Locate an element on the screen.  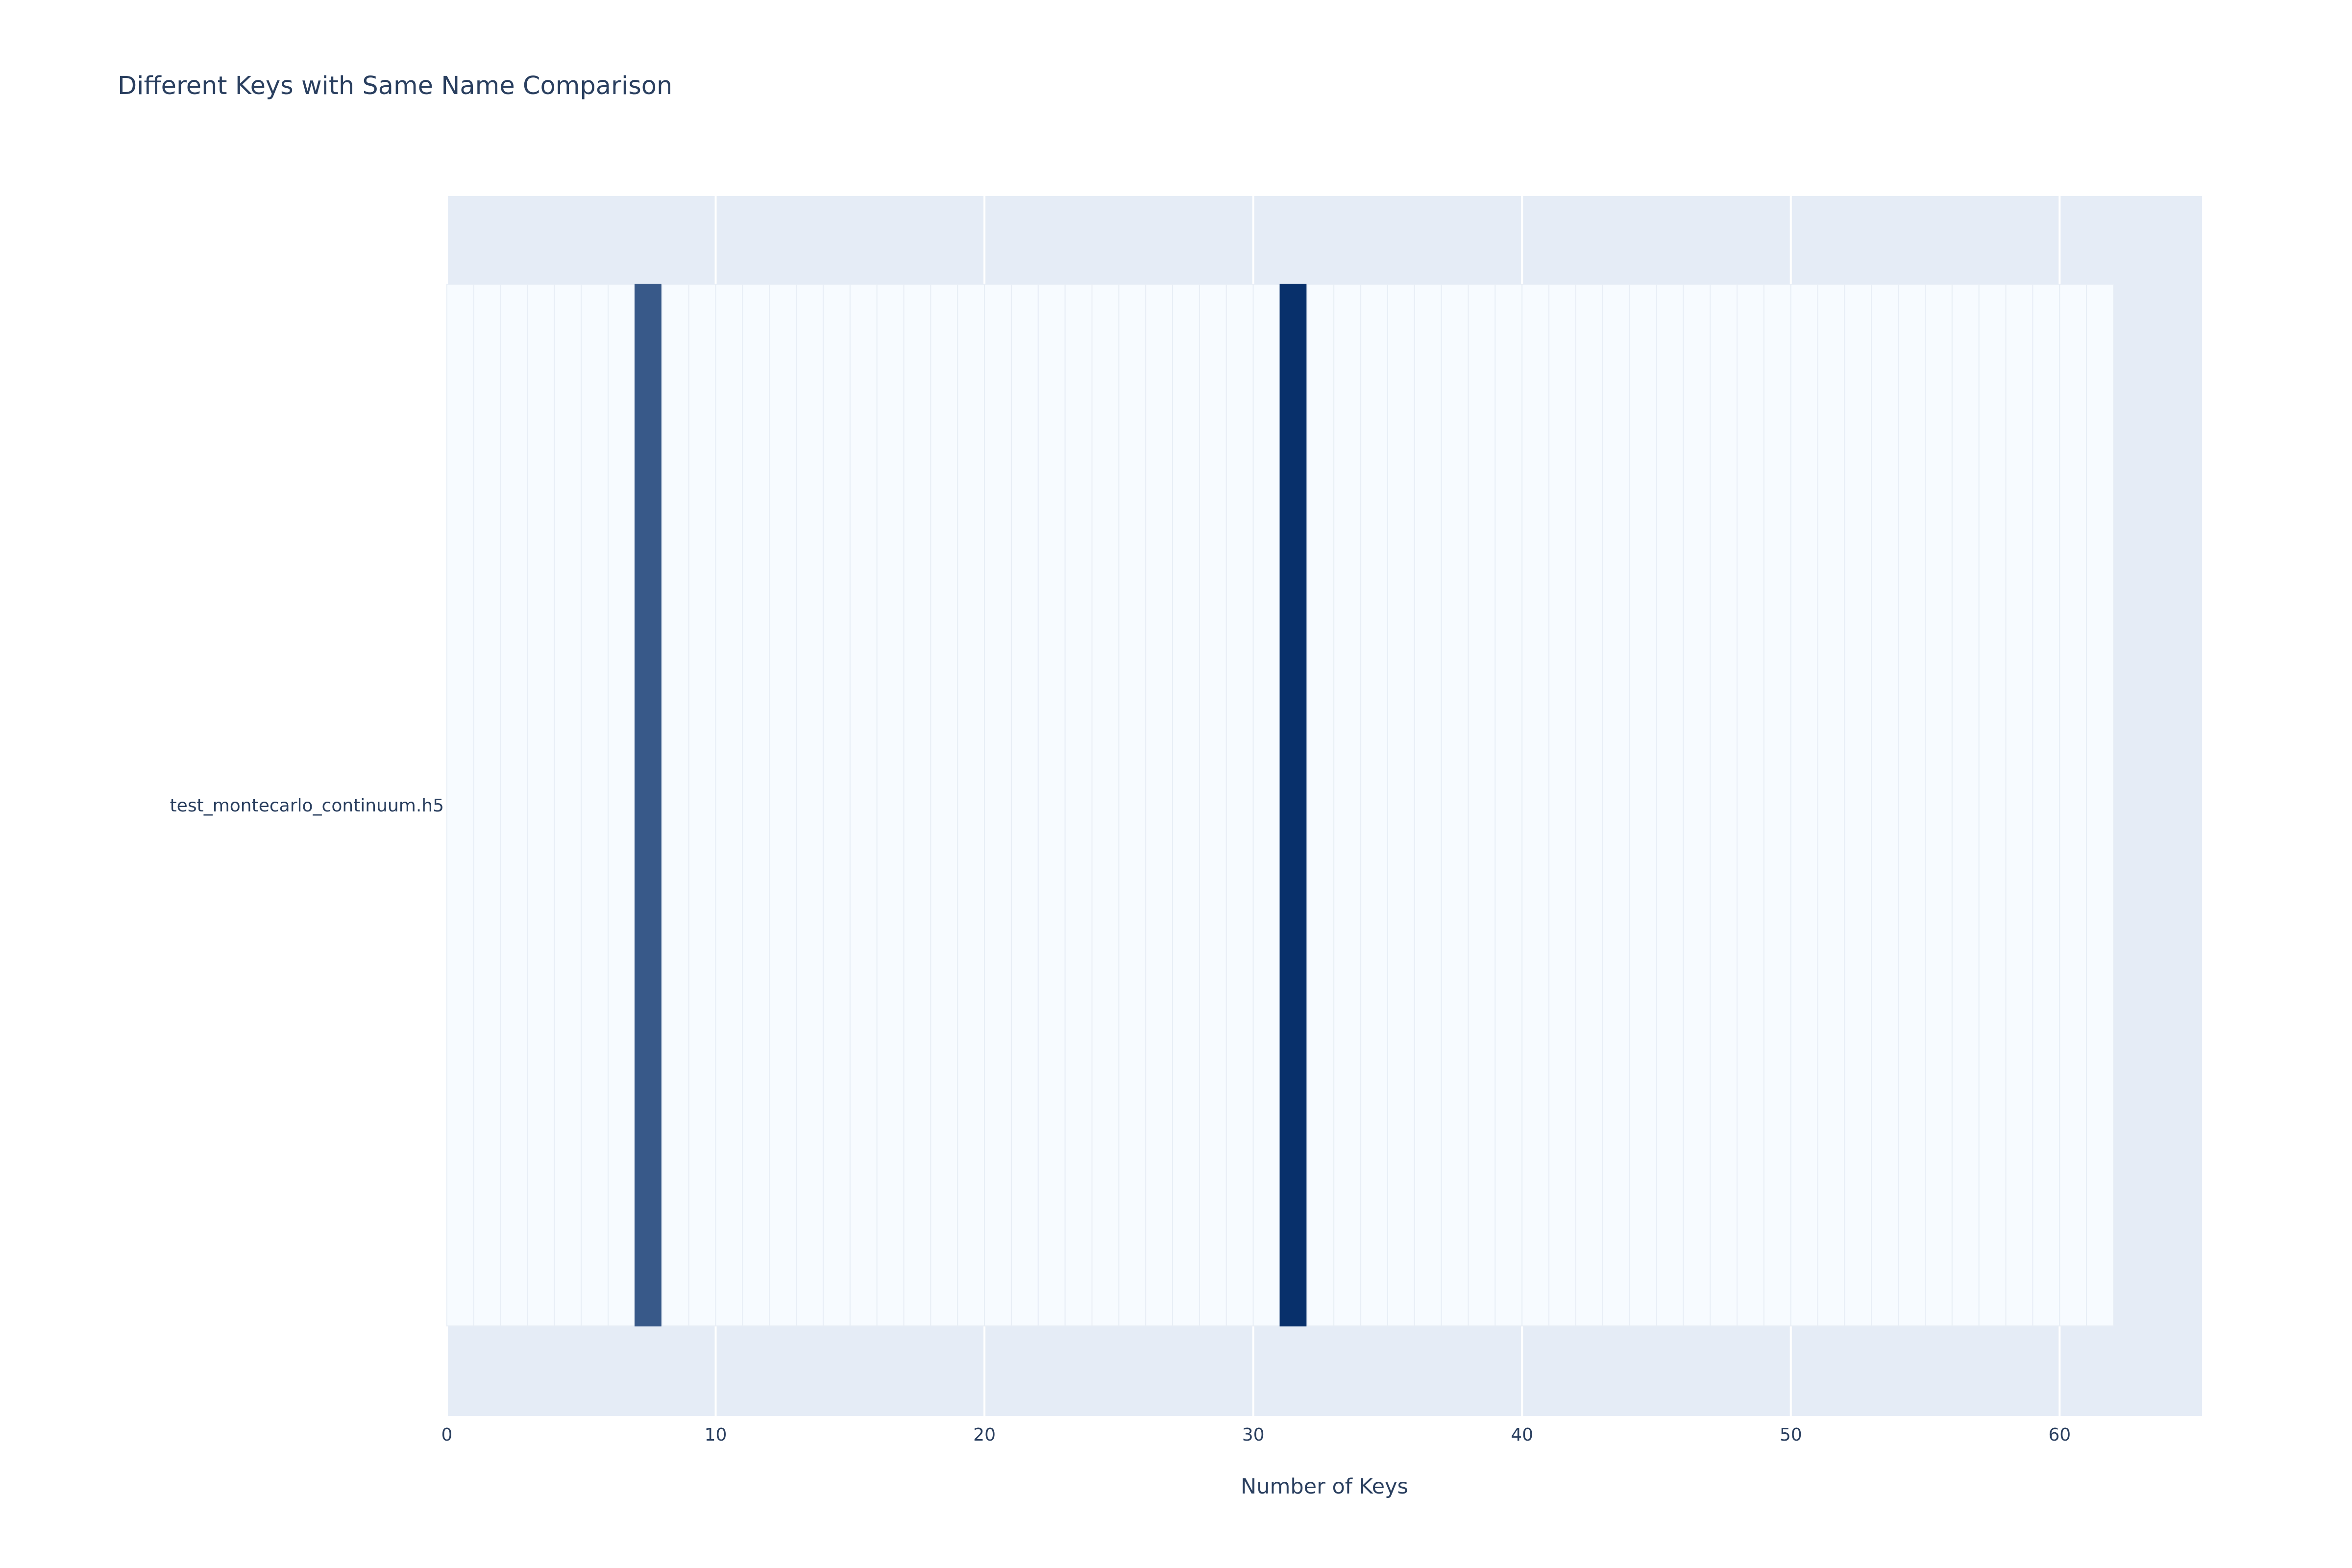
x-tick-label-30: 30 is located at coordinates (1253, 1435).